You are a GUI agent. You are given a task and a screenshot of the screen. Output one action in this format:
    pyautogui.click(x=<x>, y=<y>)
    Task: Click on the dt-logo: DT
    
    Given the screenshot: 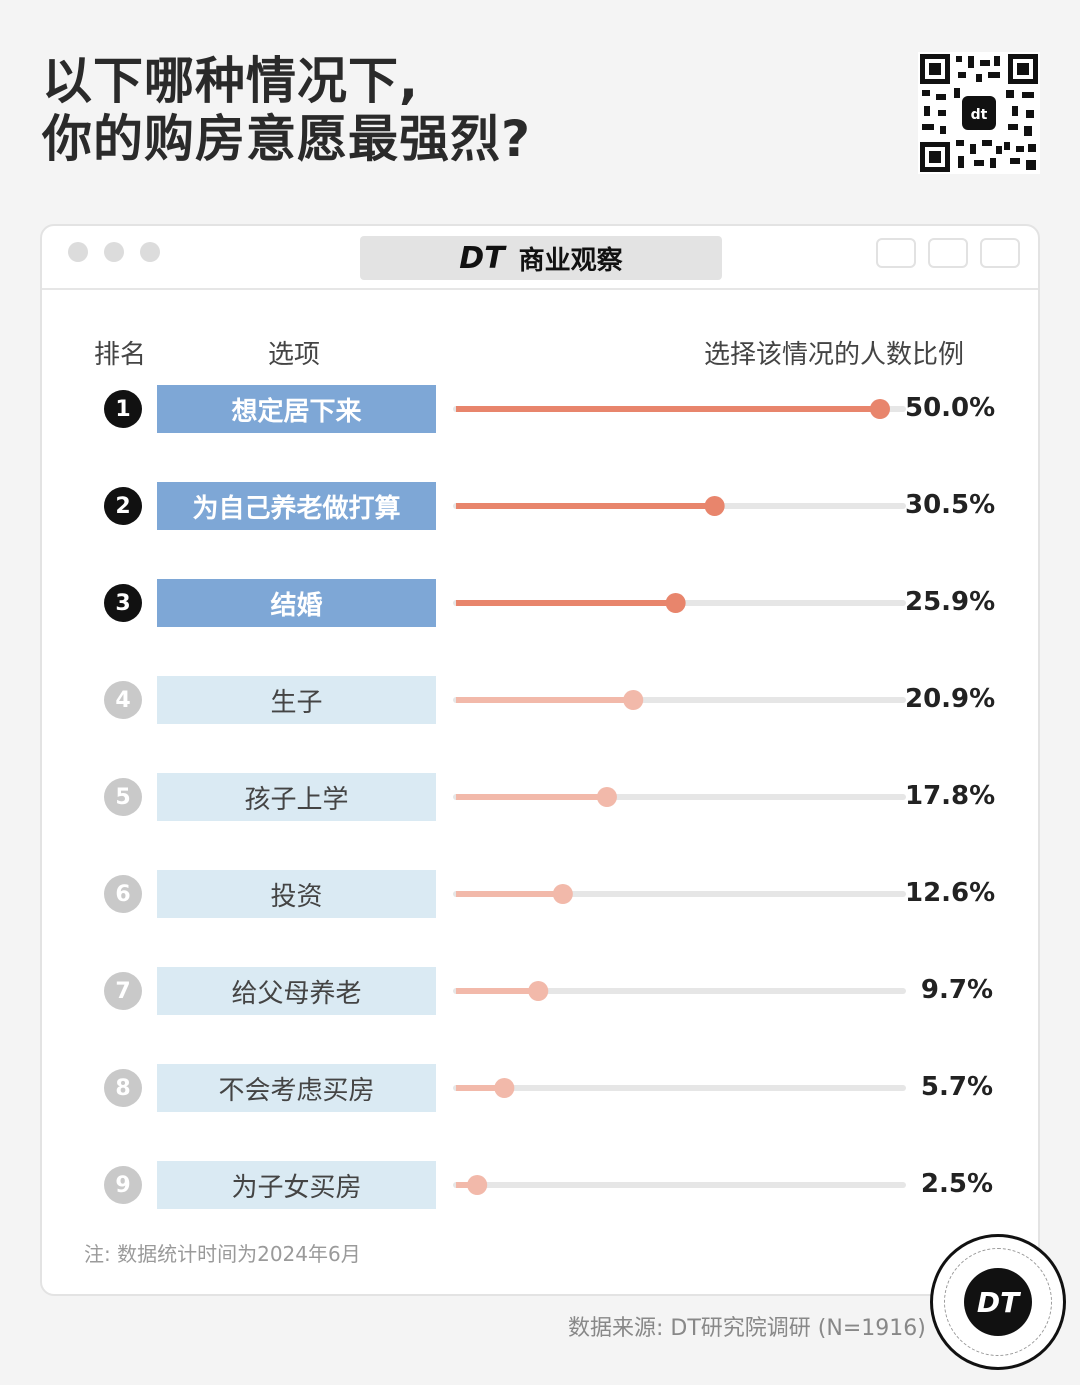 What is the action you would take?
    pyautogui.click(x=482, y=258)
    